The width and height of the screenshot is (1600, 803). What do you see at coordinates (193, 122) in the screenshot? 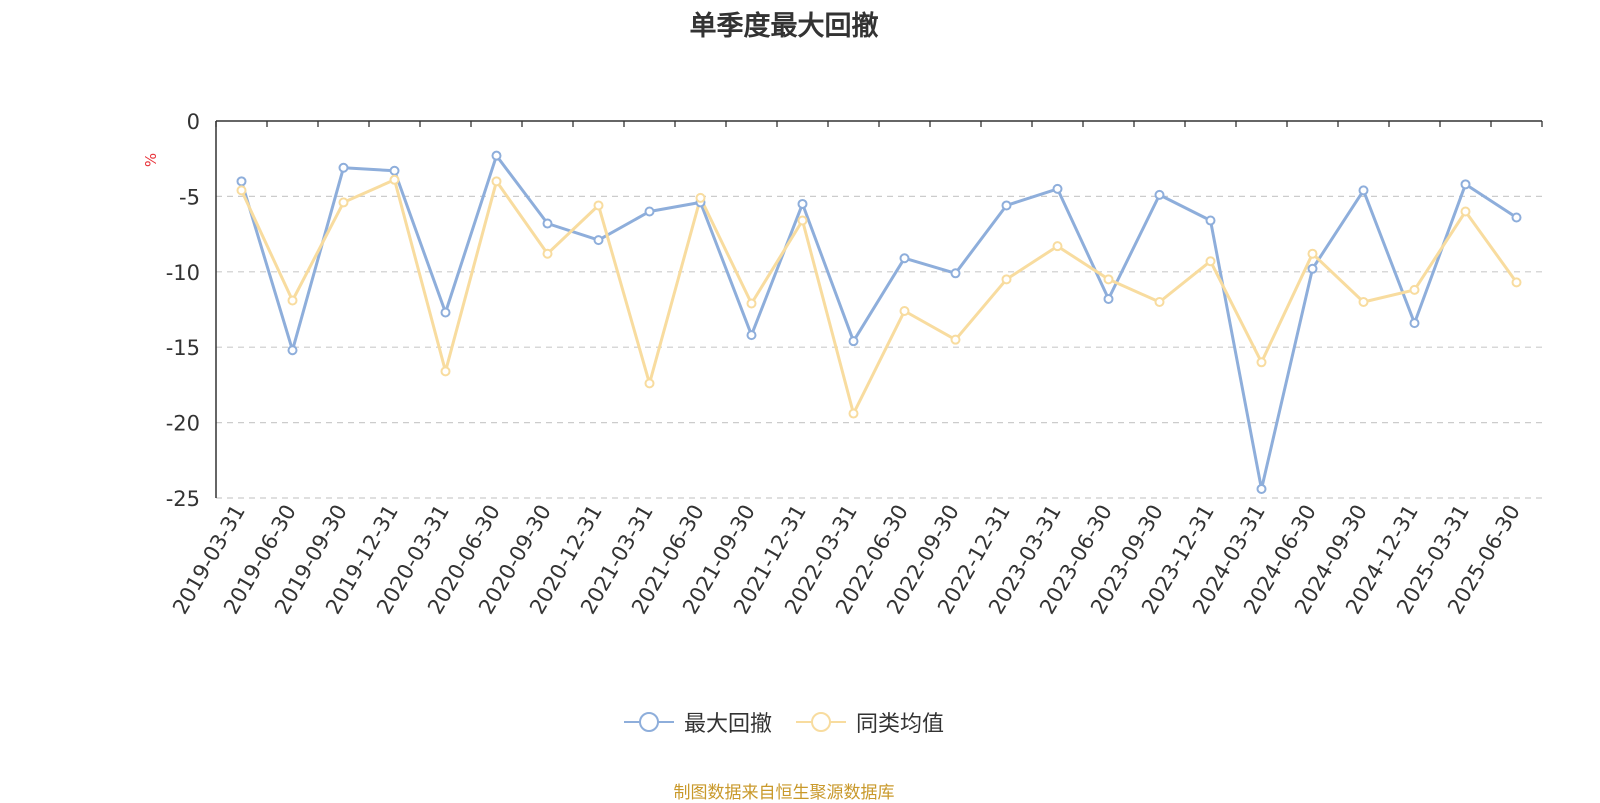
I see `y-tick-label: 0` at bounding box center [193, 122].